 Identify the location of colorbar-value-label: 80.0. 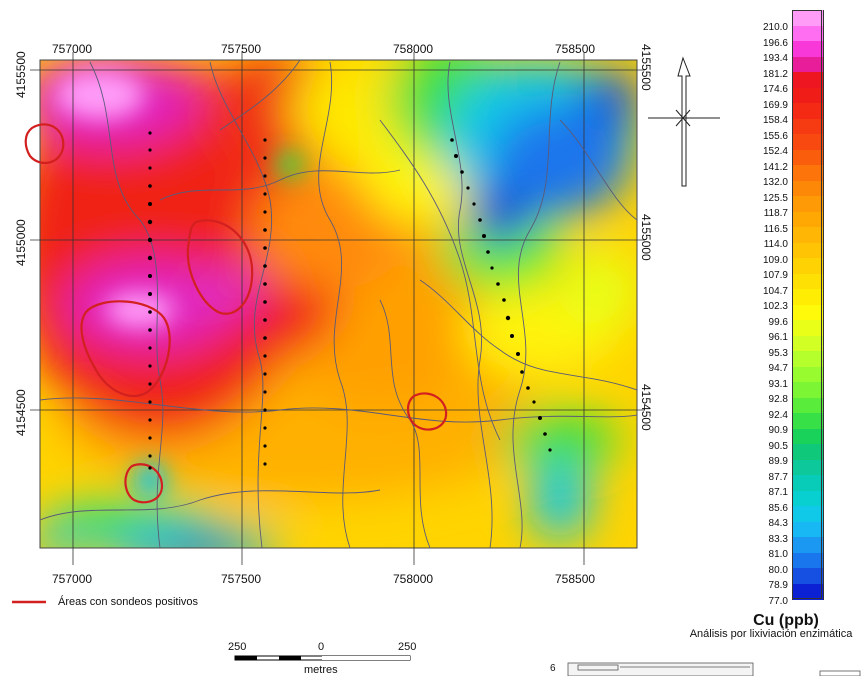
(778, 570).